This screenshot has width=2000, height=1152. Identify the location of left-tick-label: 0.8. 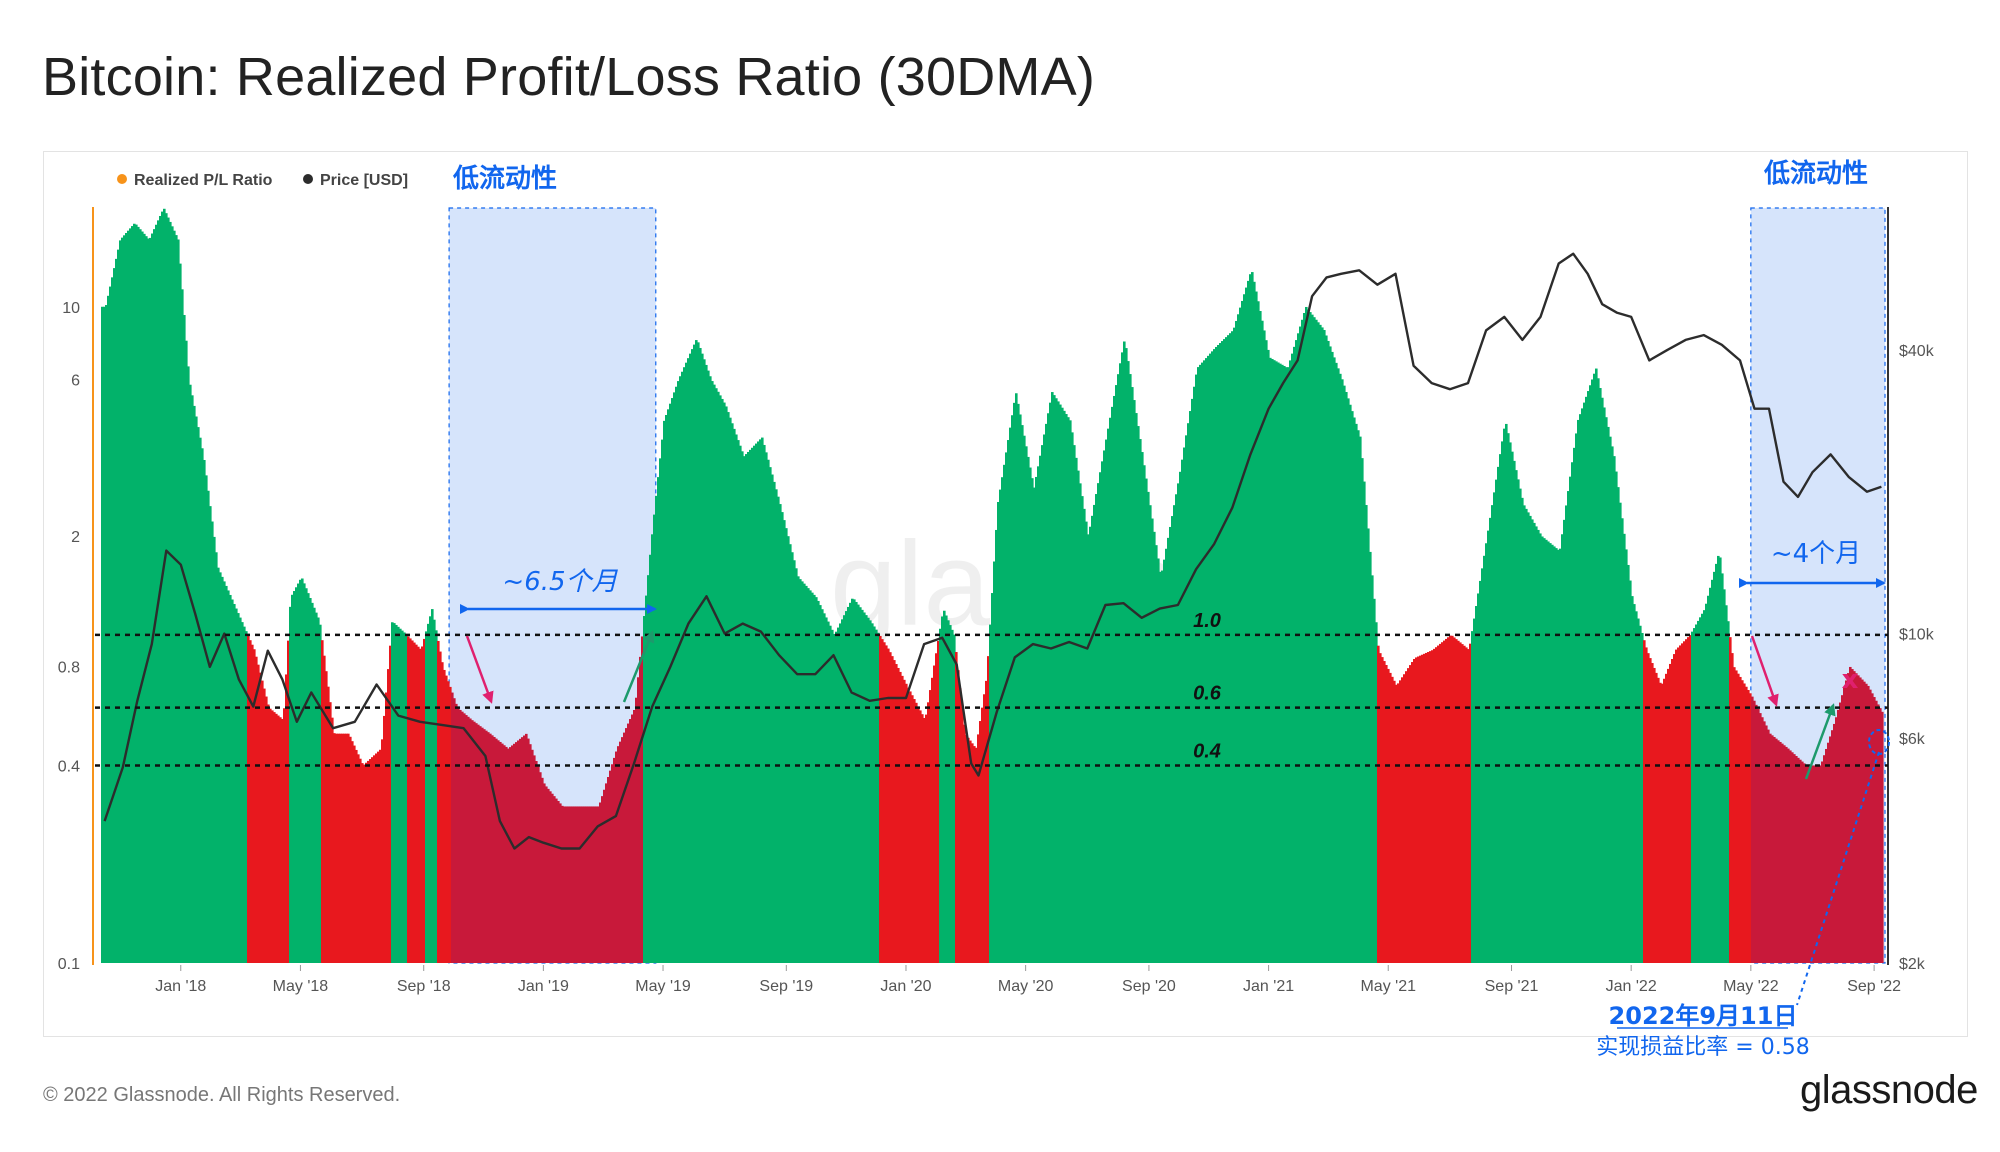
(69, 668).